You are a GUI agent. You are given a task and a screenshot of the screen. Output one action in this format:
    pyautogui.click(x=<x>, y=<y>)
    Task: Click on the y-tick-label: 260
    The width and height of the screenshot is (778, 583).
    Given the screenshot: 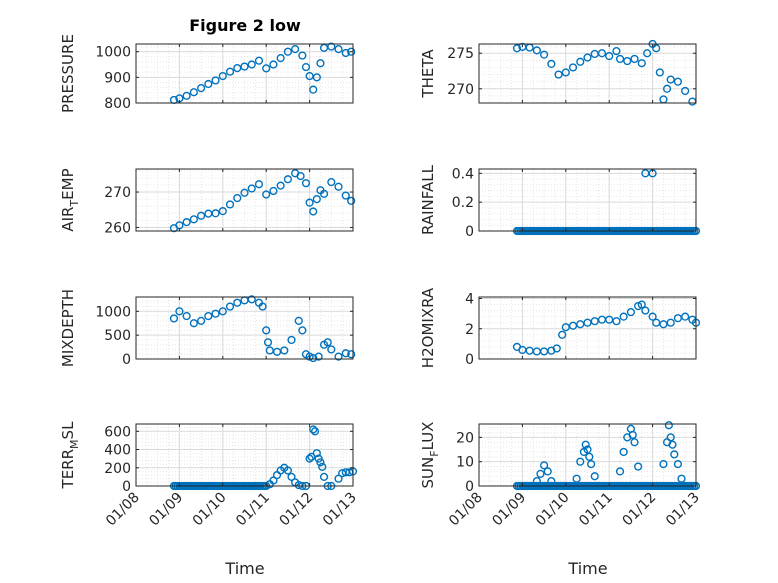 What is the action you would take?
    pyautogui.click(x=117, y=228)
    